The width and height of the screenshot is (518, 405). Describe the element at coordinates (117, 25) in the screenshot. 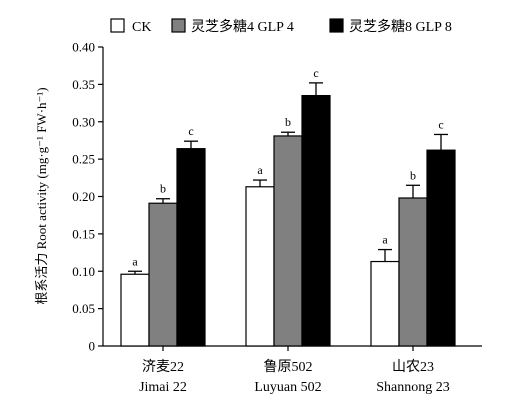

I see `legend-swatch-ck` at that location.